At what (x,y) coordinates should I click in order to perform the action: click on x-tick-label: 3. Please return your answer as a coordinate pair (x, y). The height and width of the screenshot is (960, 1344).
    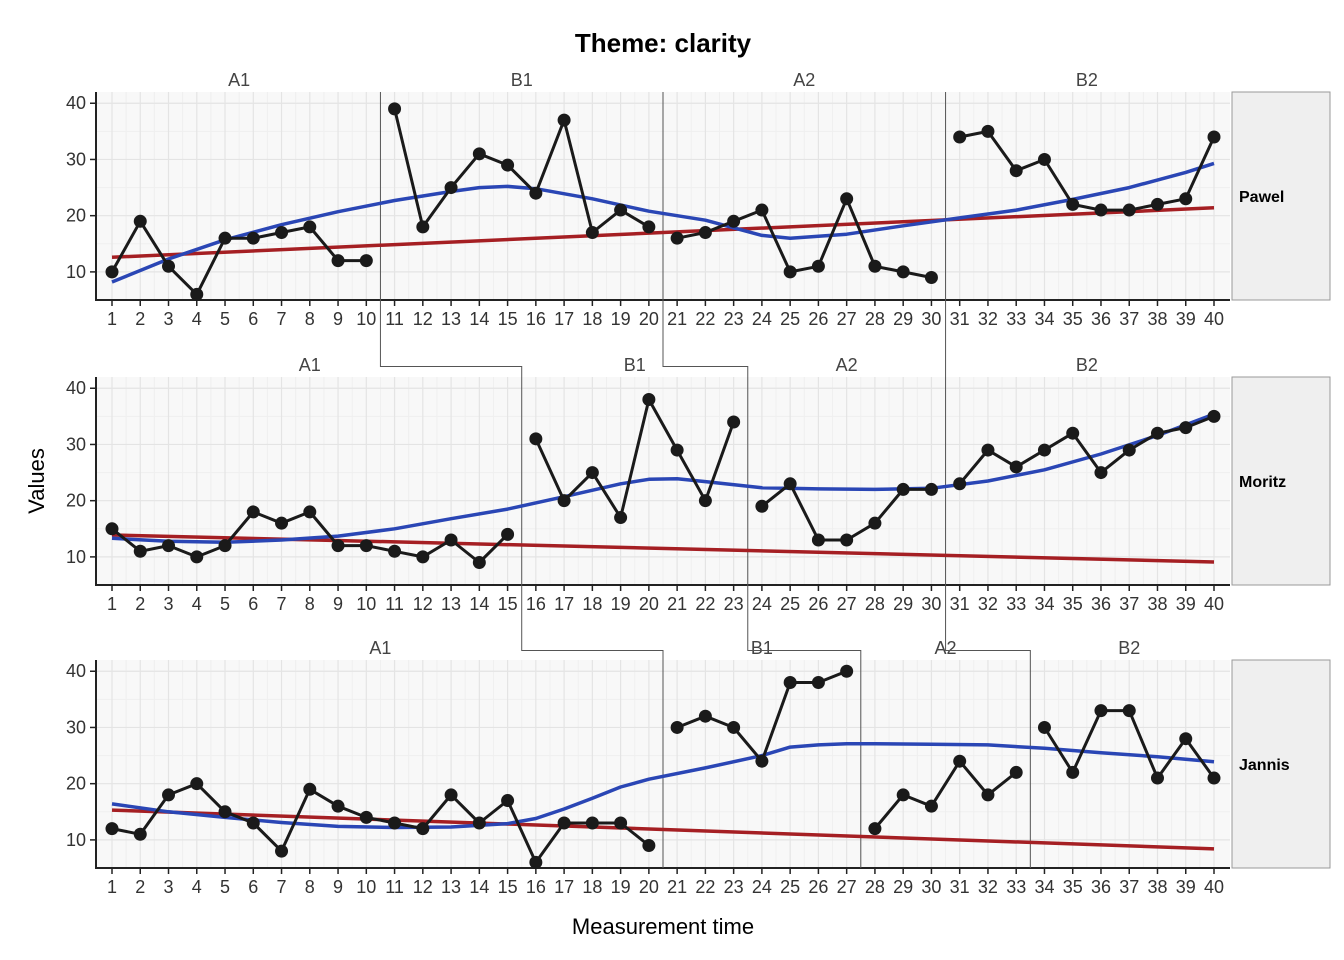
    Looking at the image, I should click on (169, 604).